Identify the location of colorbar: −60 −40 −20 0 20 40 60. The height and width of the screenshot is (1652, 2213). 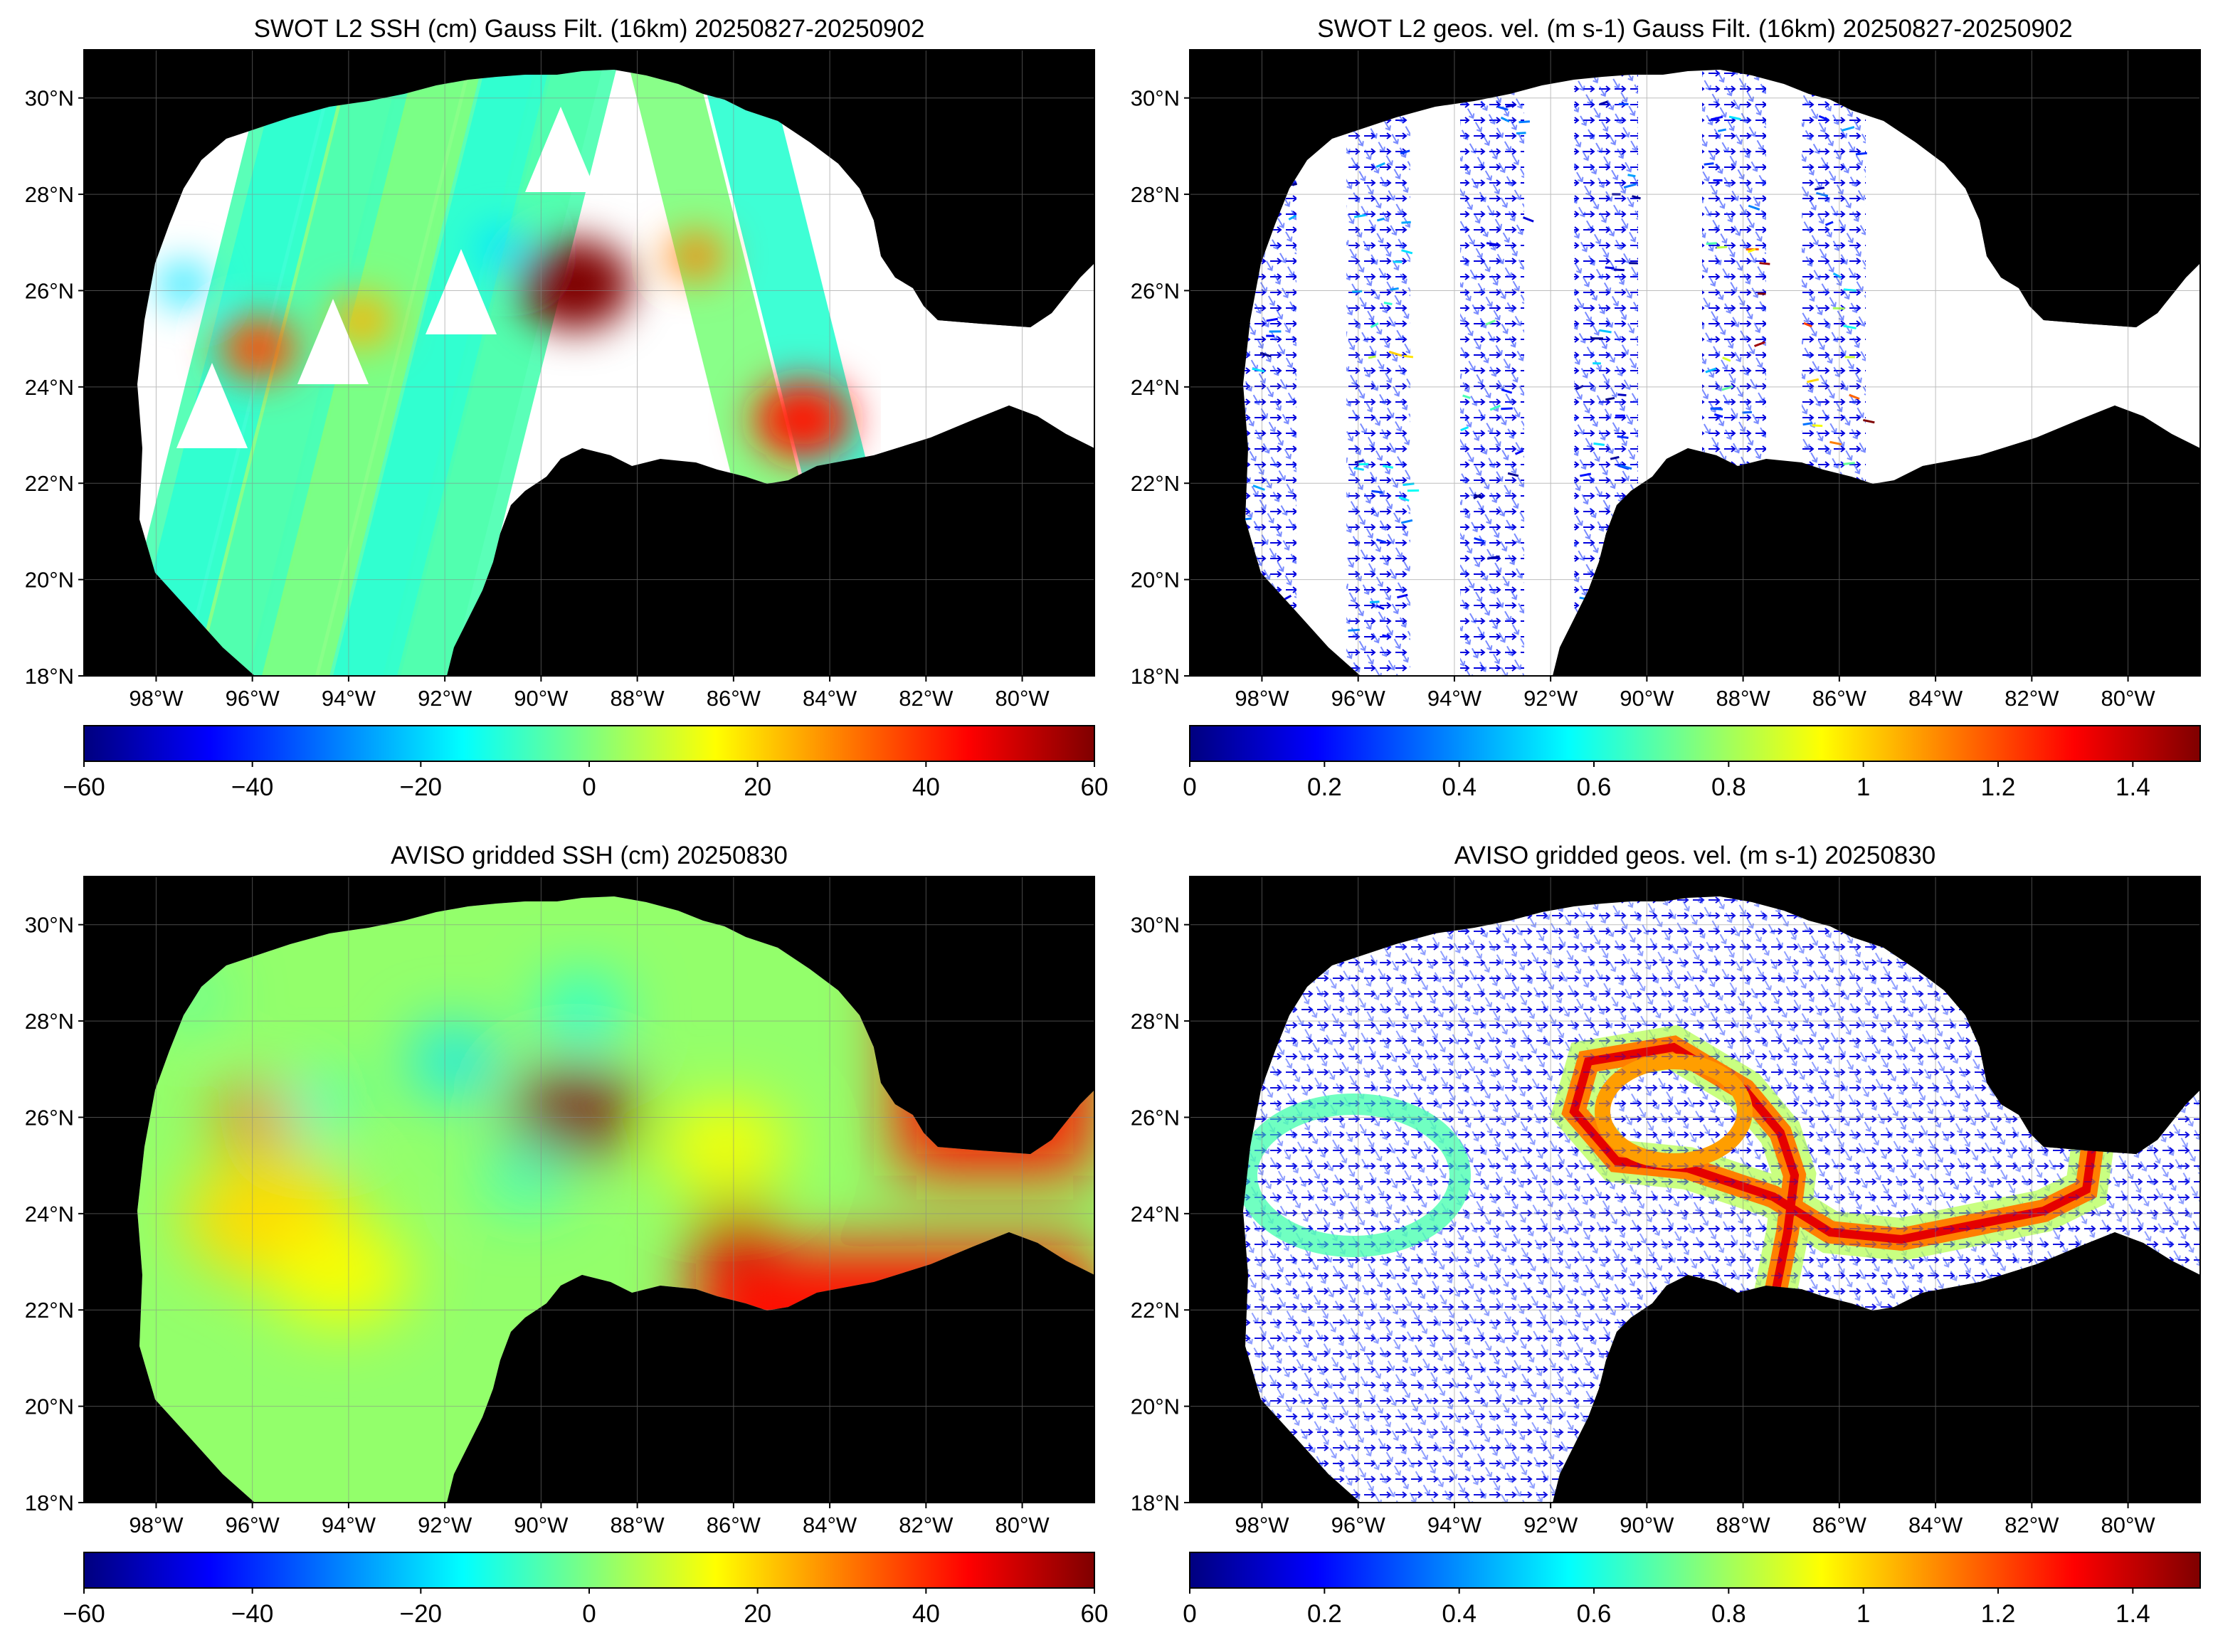
(585, 763).